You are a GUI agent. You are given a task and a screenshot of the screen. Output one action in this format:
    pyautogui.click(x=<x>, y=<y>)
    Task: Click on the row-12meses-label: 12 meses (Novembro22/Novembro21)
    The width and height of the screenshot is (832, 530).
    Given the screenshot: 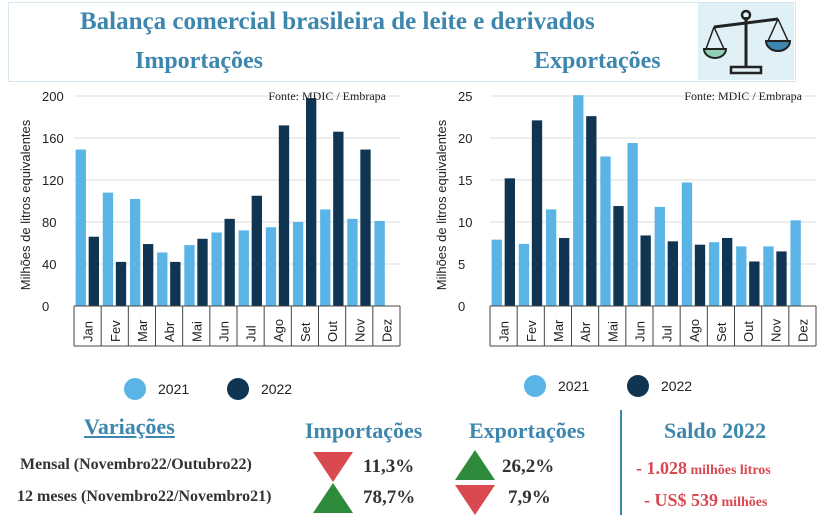 What is the action you would take?
    pyautogui.click(x=144, y=496)
    